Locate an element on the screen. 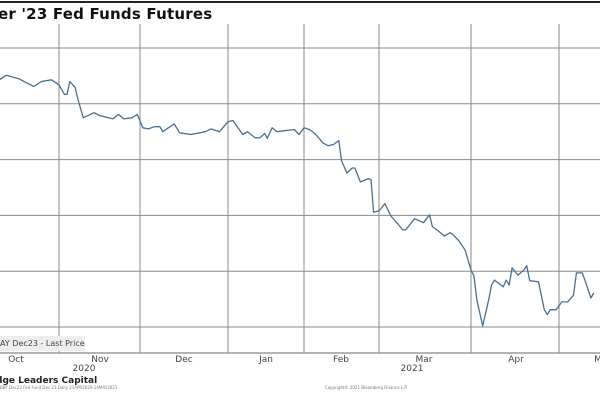  x-year-label-2020: 2020 is located at coordinates (84, 369).